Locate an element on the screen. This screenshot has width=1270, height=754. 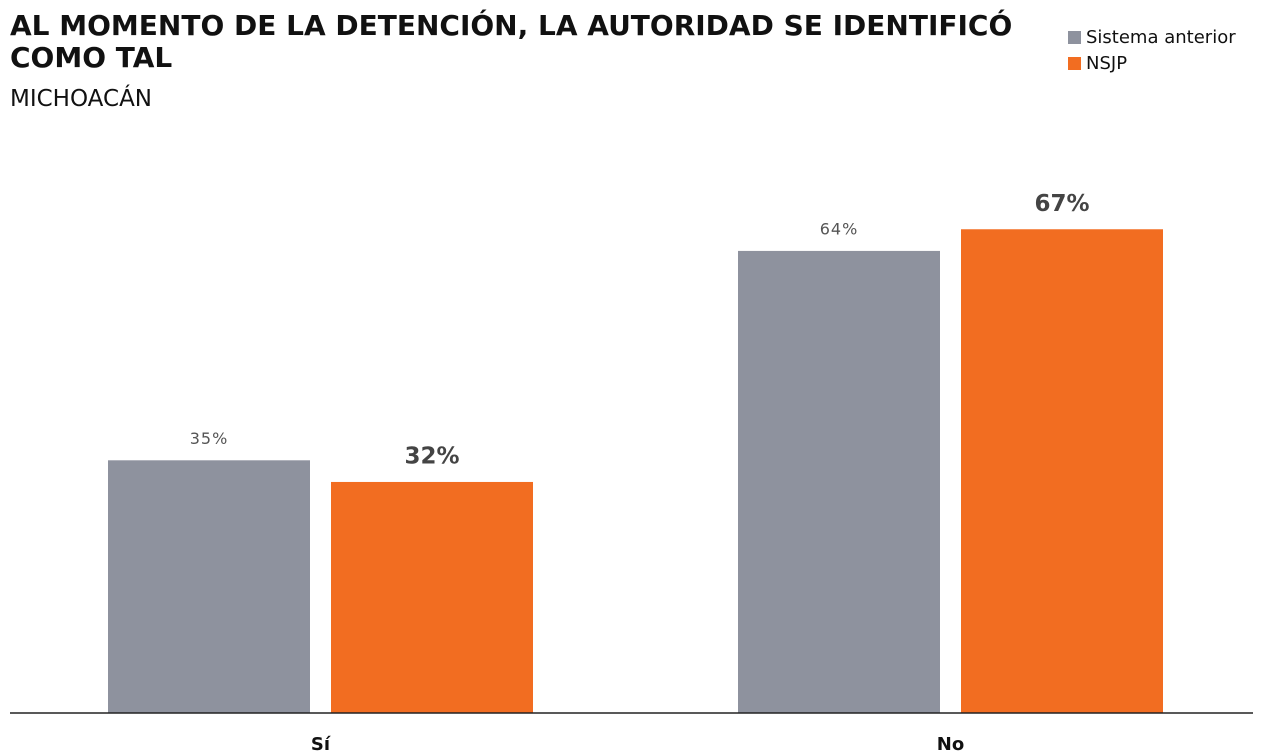
data-label: 67% is located at coordinates (1061, 204).